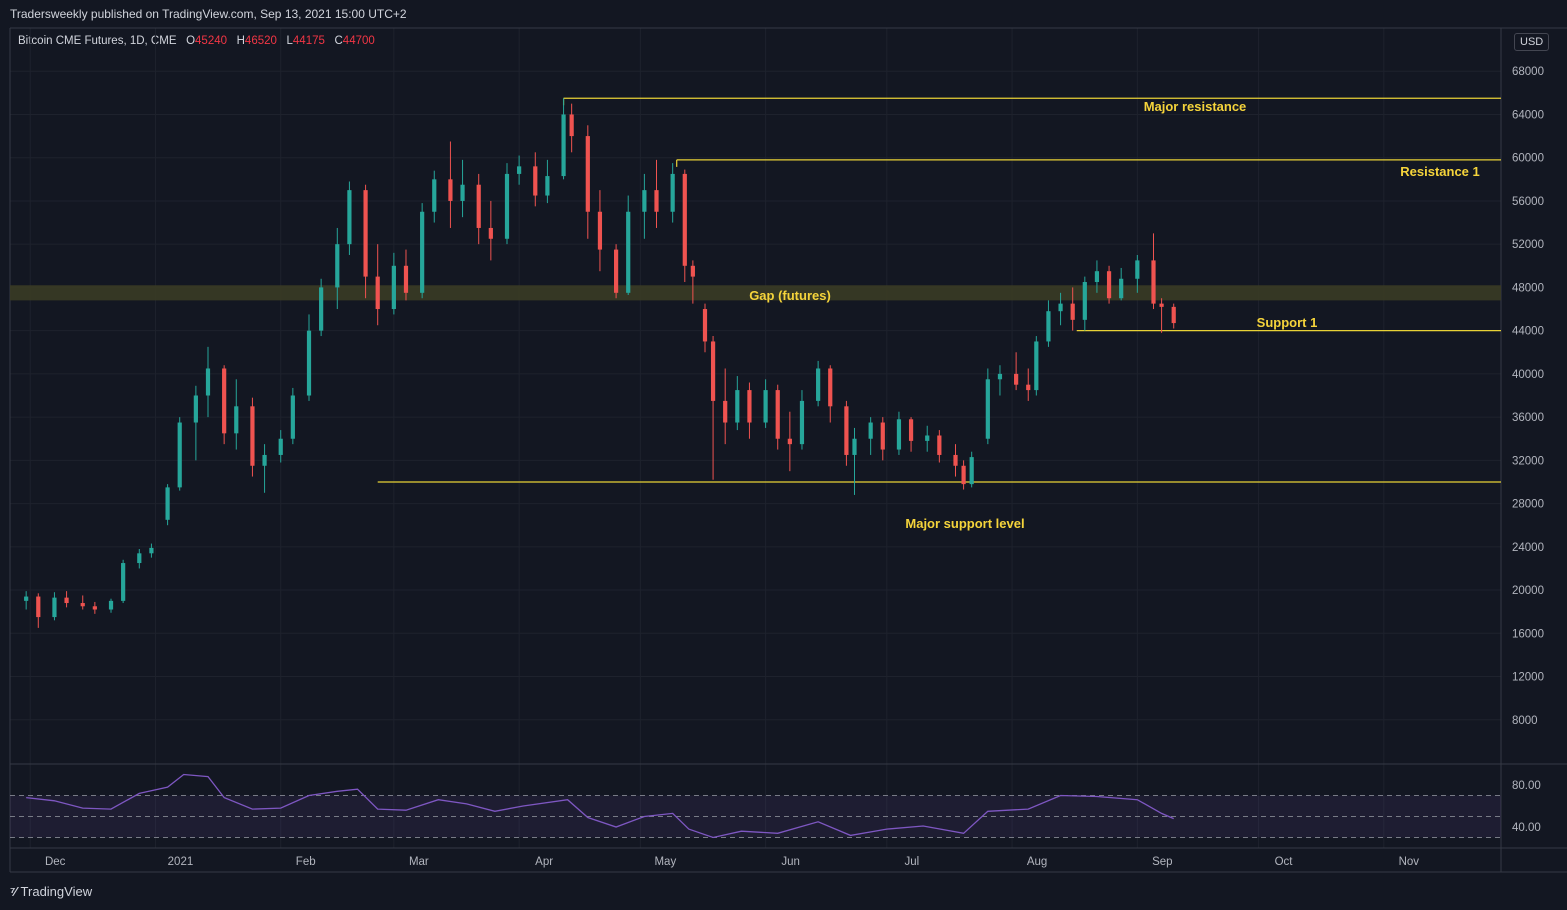 The width and height of the screenshot is (1567, 910). Describe the element at coordinates (790, 295) in the screenshot. I see `gap-futures-label: Gap (futures)` at that location.